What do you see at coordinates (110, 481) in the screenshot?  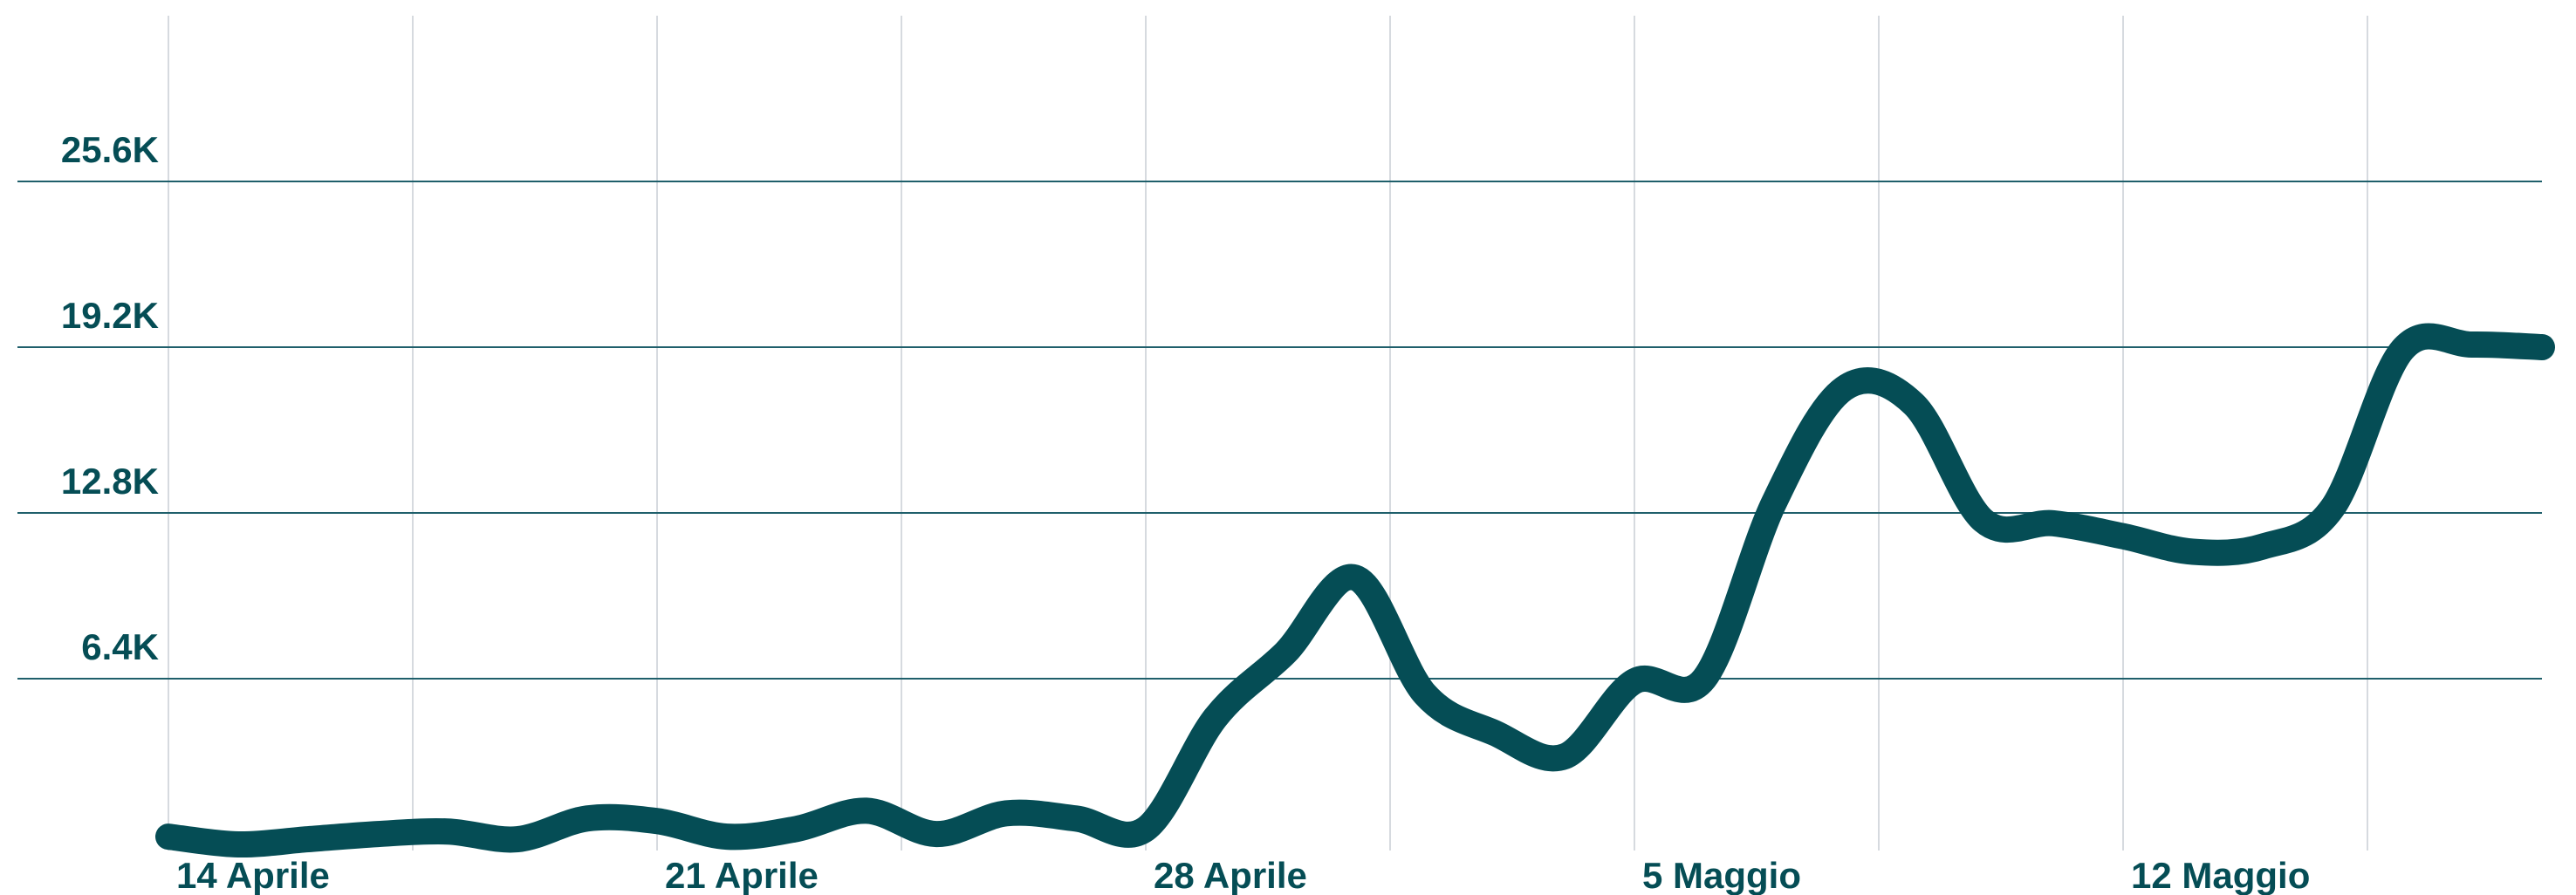 I see `y-tick-label: 12.8K` at bounding box center [110, 481].